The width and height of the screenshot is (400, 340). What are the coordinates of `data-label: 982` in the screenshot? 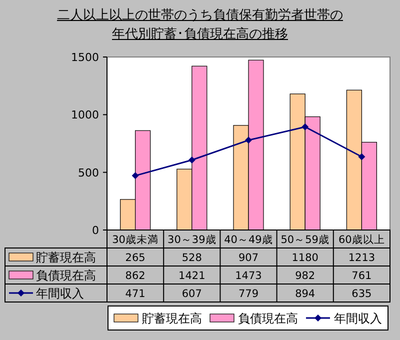 It's located at (305, 276).